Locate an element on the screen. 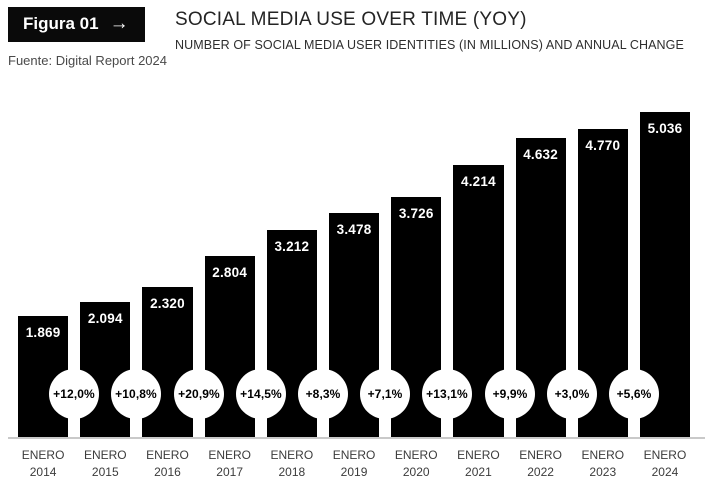  yoy-change-badge: +5,6% is located at coordinates (634, 394).